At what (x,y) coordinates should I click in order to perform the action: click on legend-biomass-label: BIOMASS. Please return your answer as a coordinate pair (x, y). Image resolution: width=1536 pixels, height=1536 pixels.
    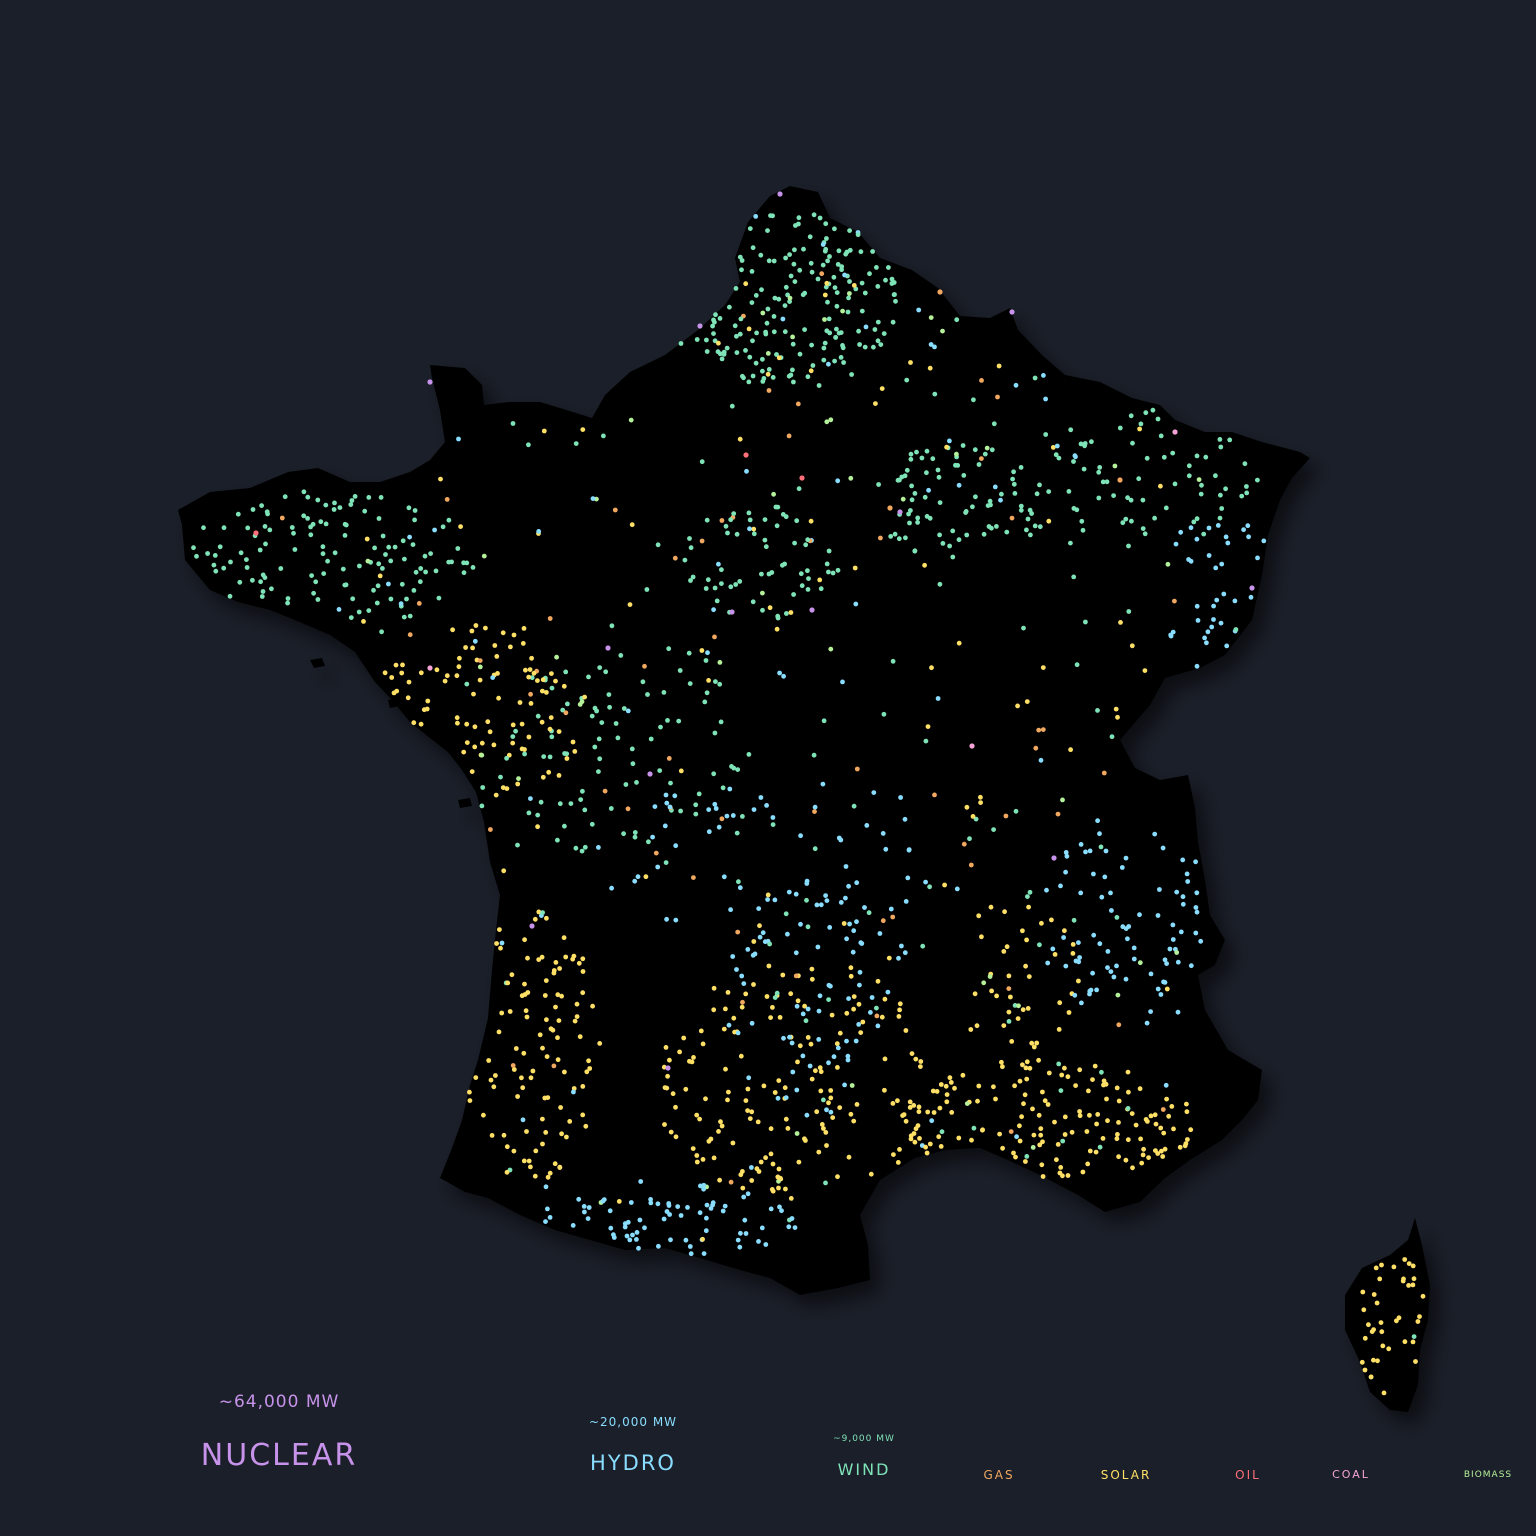
    Looking at the image, I should click on (1488, 1475).